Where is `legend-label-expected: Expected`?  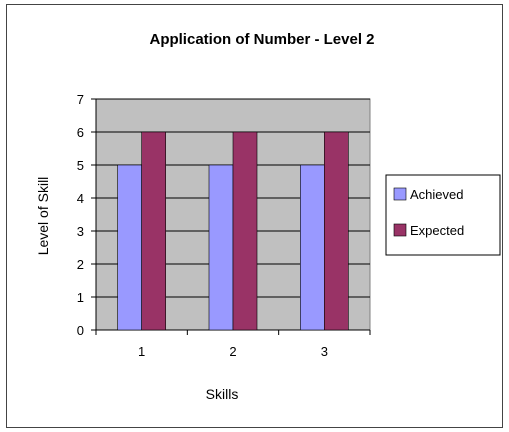 legend-label-expected: Expected is located at coordinates (437, 230).